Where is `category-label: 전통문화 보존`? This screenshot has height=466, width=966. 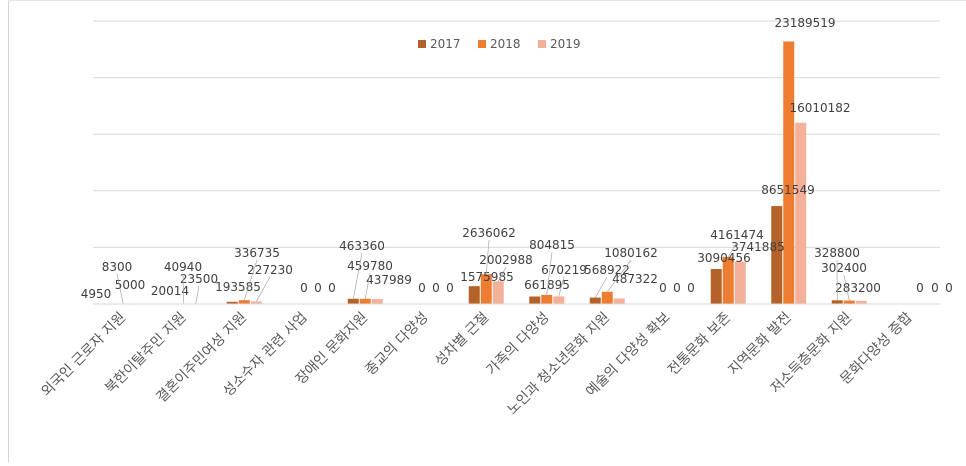
category-label: 전통문화 보존 is located at coordinates (699, 343).